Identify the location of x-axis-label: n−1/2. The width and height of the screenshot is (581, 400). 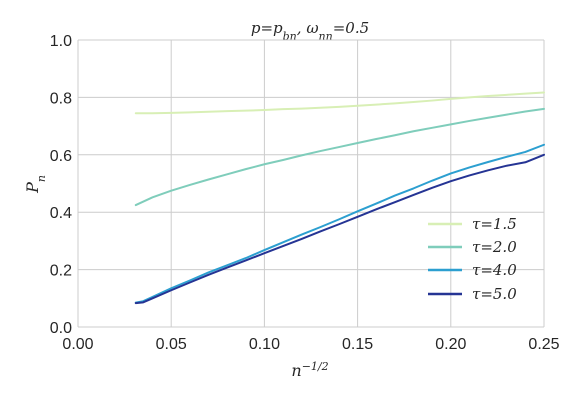
(309, 370).